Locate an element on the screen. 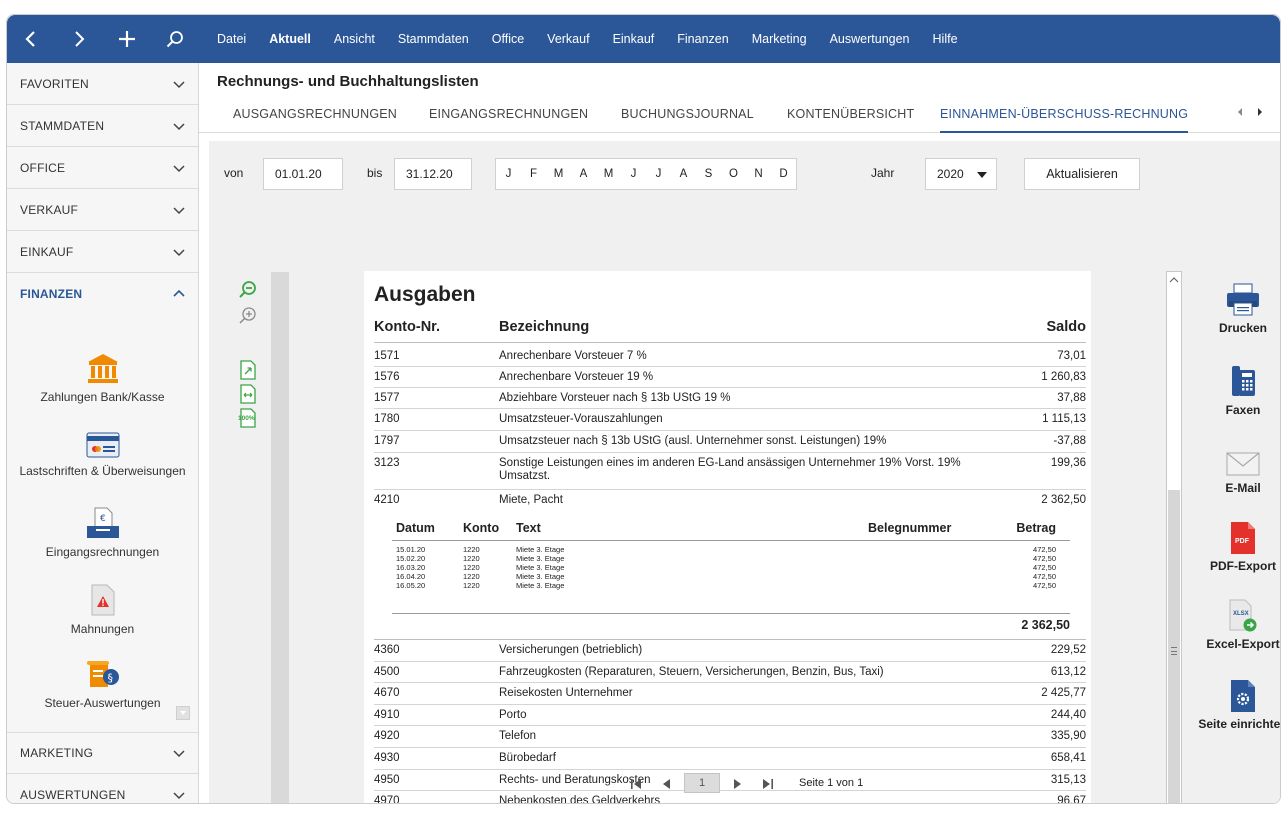 This screenshot has width=1287, height=818. scroll-thumb is located at coordinates (1174, 646).